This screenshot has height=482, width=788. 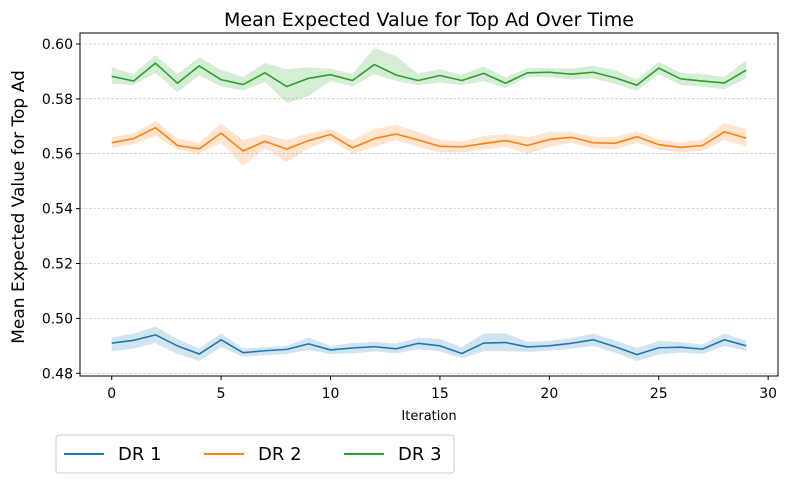 I want to click on y-tick-label: 0.58, so click(x=57, y=100).